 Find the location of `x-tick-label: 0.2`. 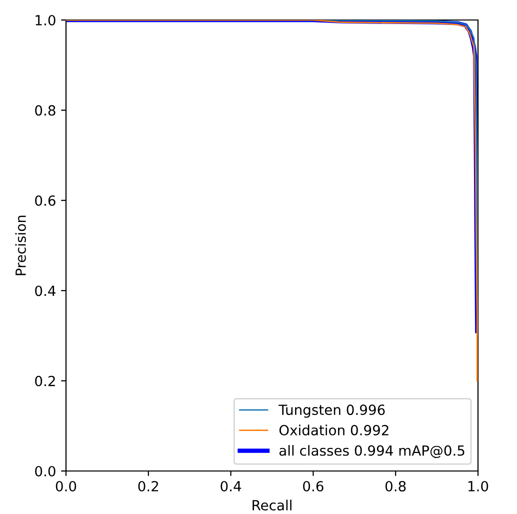

x-tick-label: 0.2 is located at coordinates (148, 486).